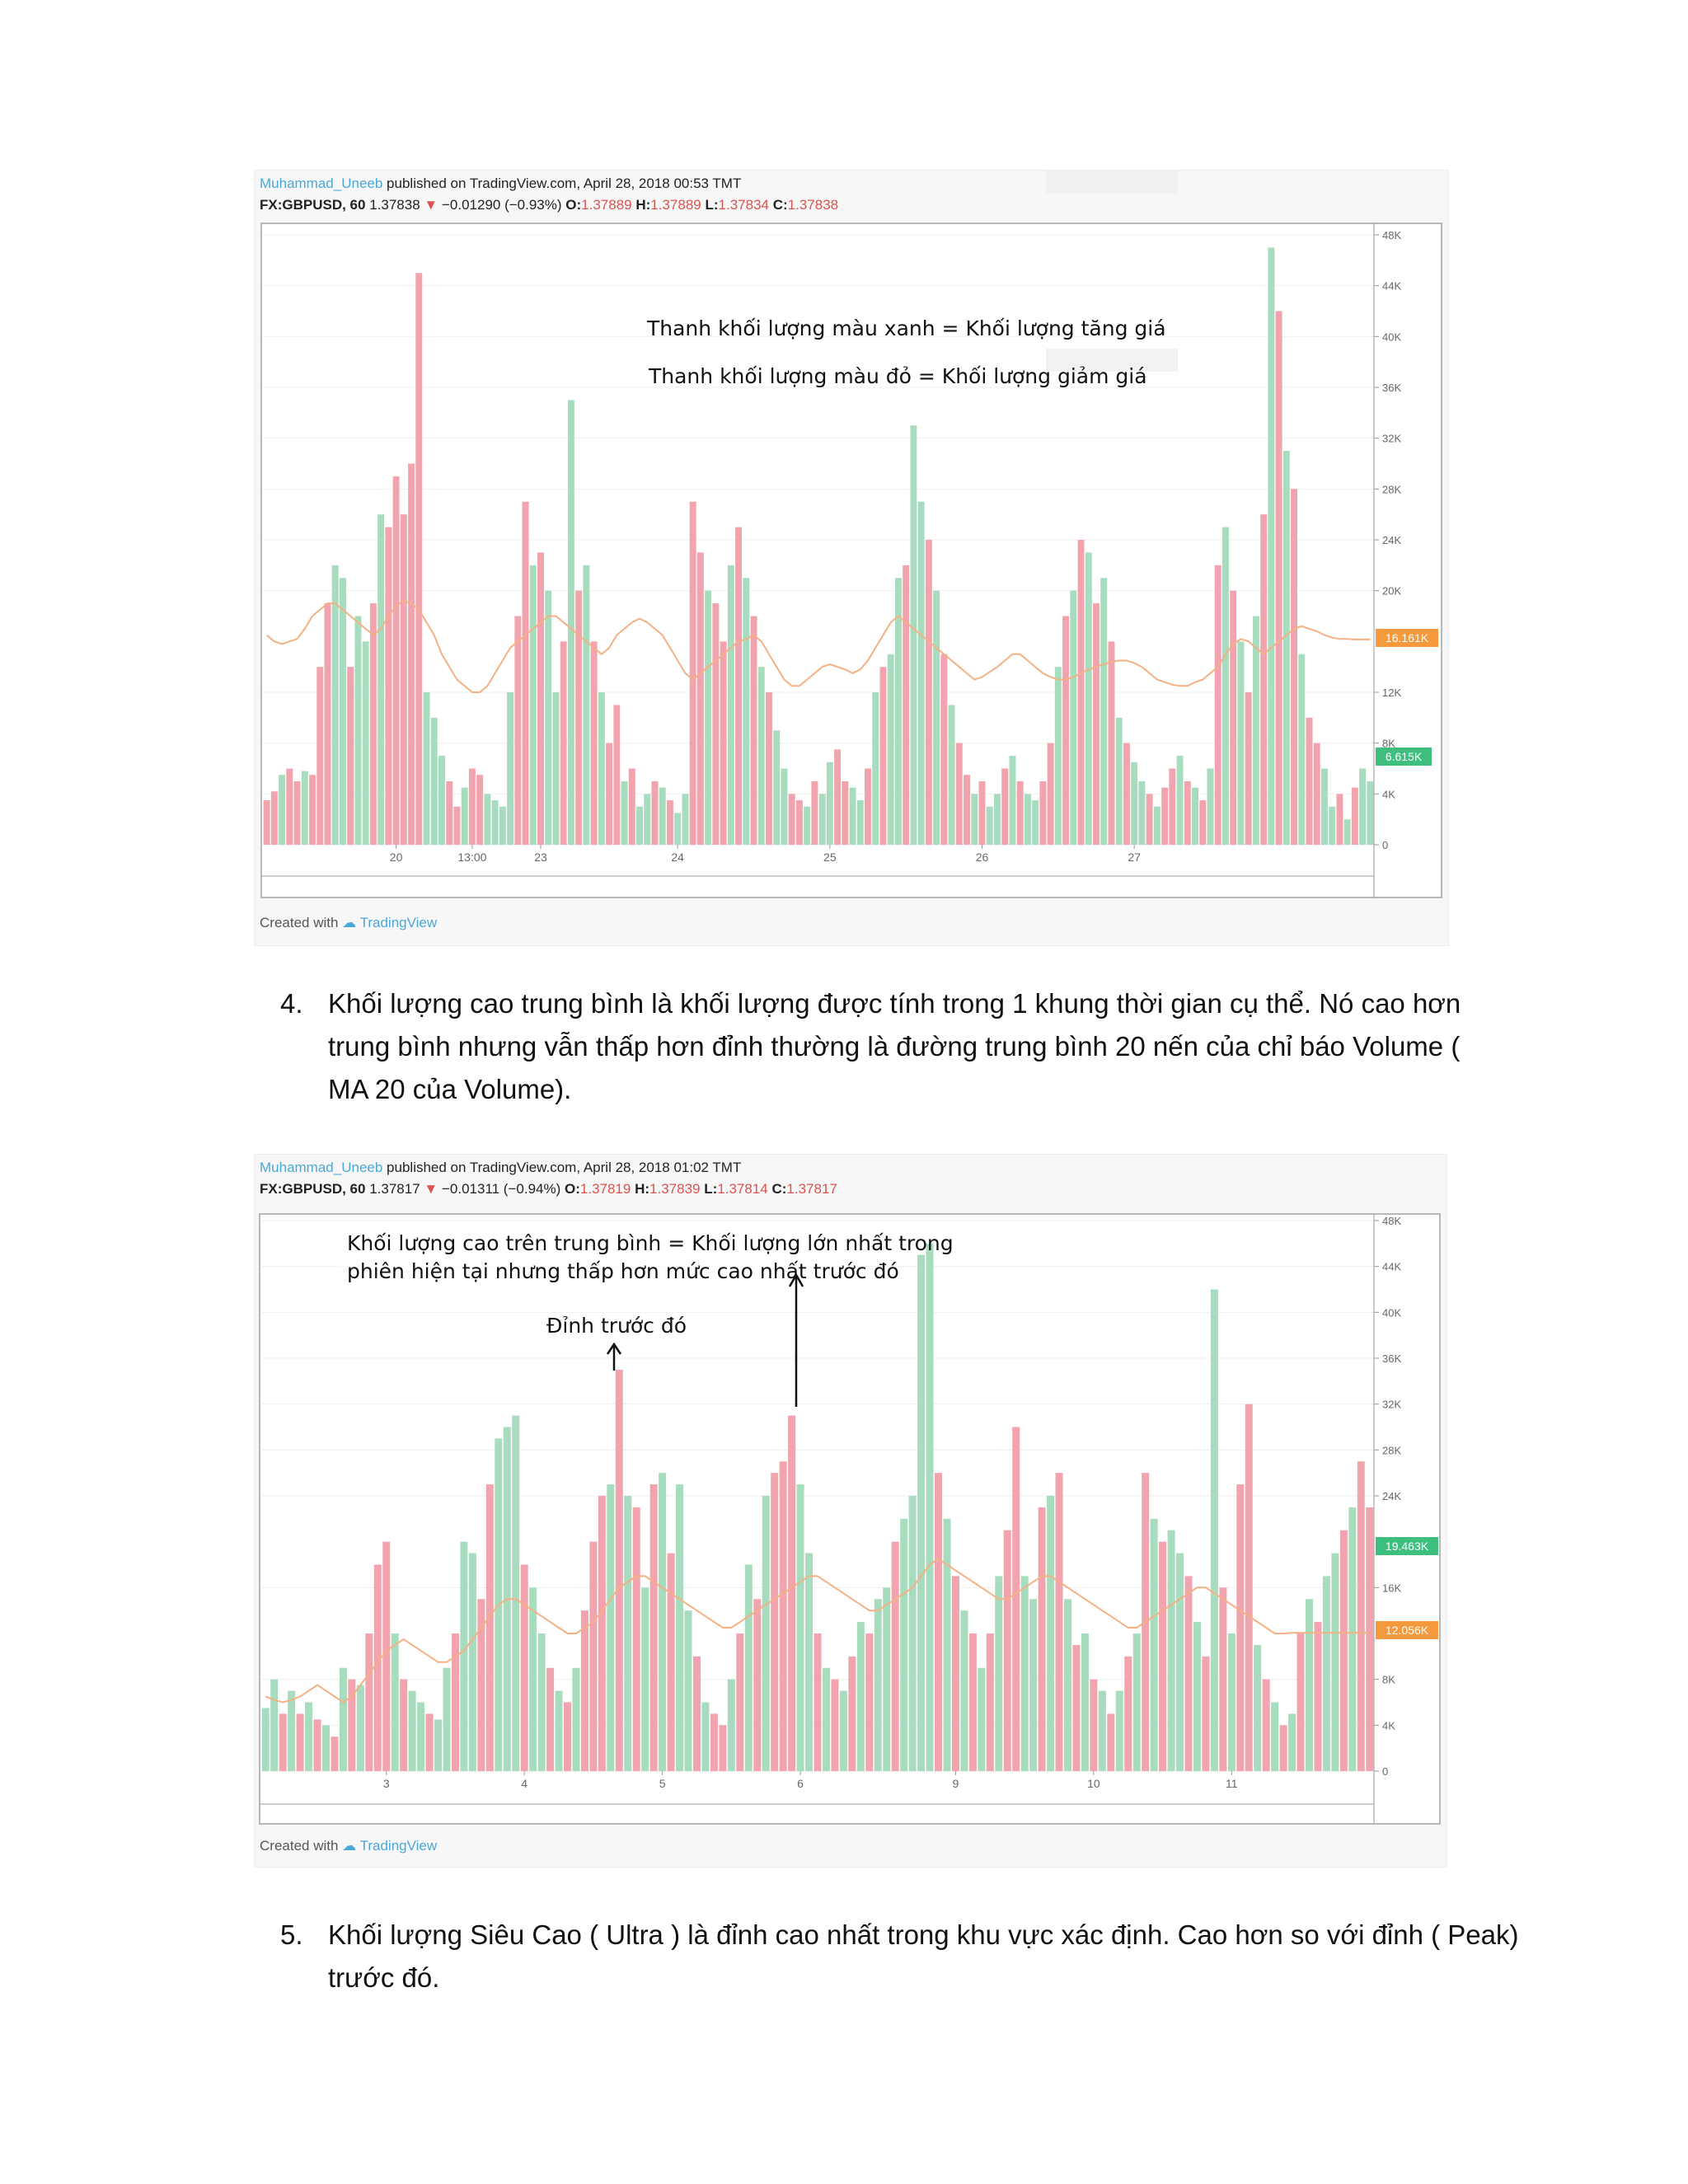  I want to click on high-value: 1.37839, so click(675, 1189).